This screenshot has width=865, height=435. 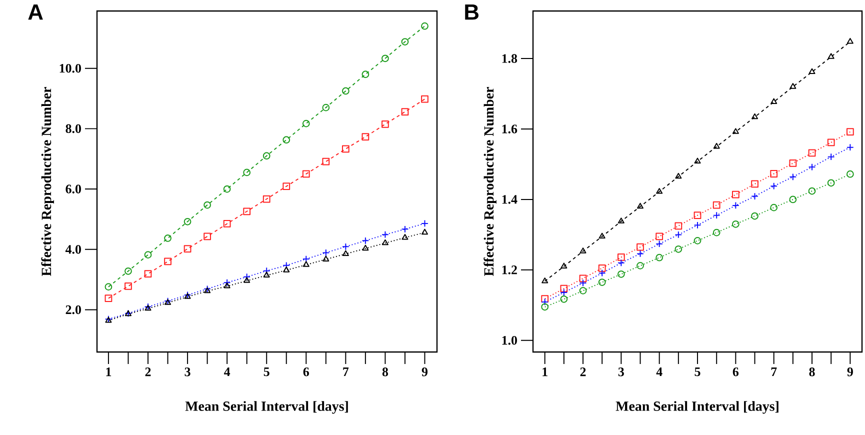 I want to click on chart-title: B, so click(x=471, y=12).